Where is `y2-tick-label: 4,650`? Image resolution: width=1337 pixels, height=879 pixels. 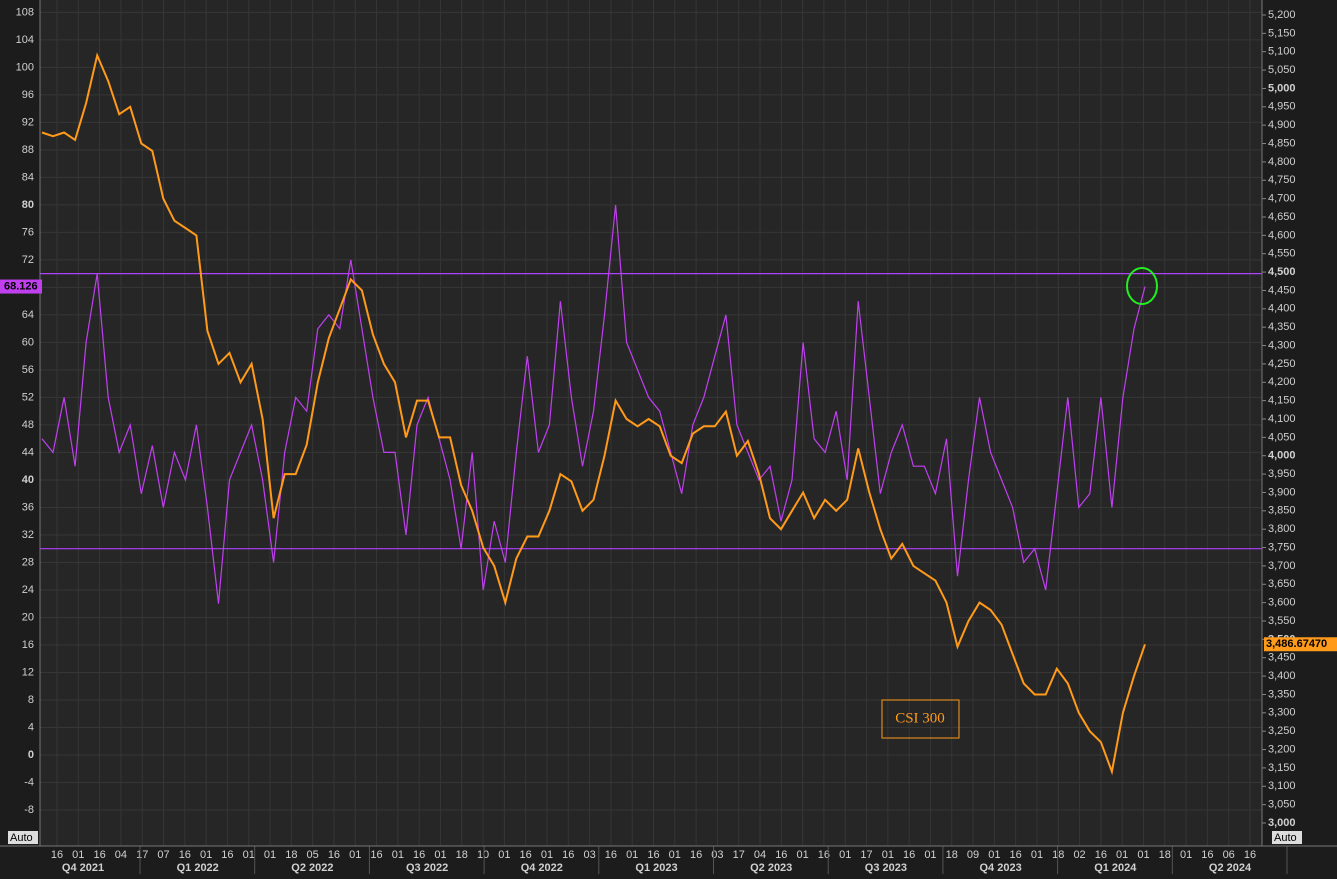
y2-tick-label: 4,650 is located at coordinates (1282, 217).